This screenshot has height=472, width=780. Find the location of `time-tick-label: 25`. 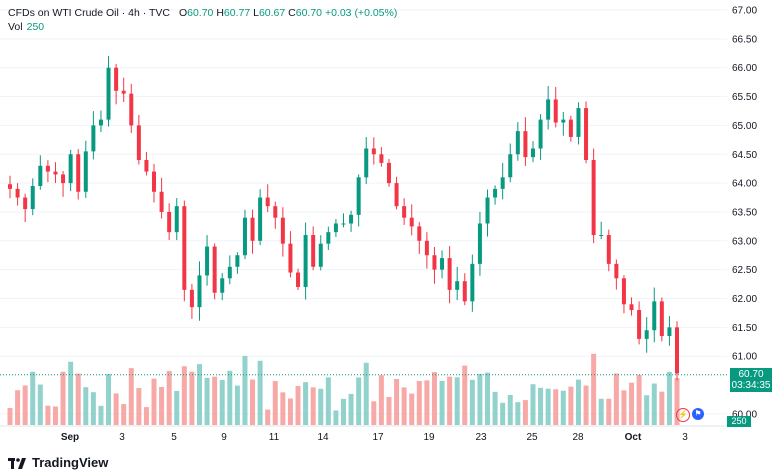

time-tick-label: 25 is located at coordinates (532, 437).